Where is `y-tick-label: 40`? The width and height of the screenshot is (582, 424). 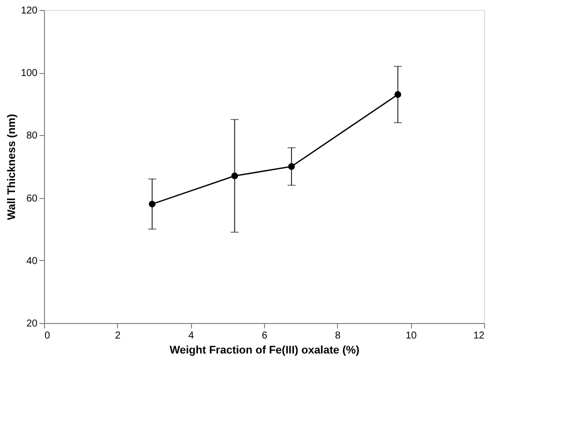
y-tick-label: 40 is located at coordinates (32, 261).